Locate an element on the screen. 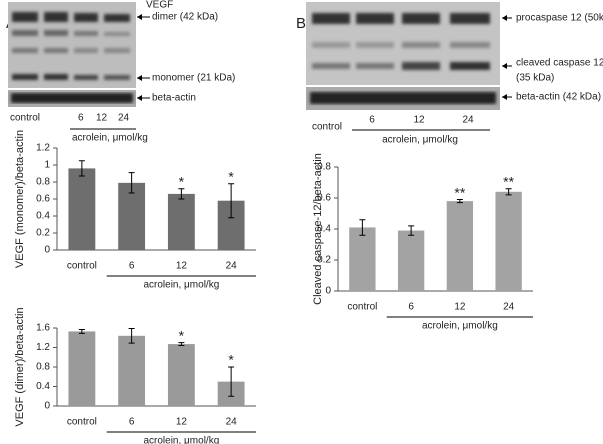 The width and height of the screenshot is (603, 444). y-axis-label: Cleaved caspase-12/beta-actin is located at coordinates (318, 229).